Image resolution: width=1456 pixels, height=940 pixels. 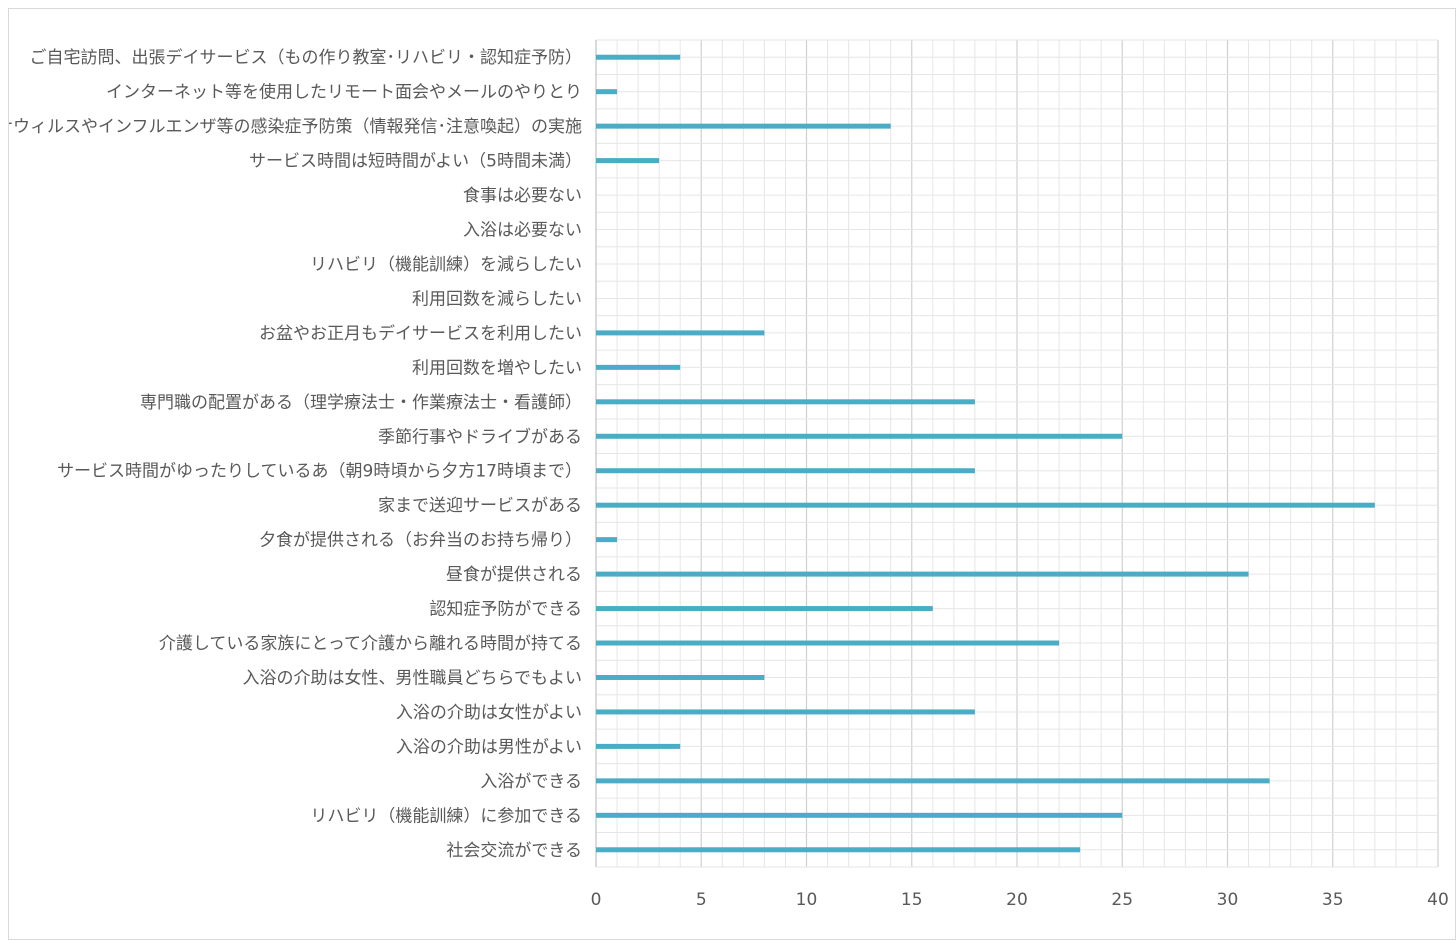 What do you see at coordinates (446, 265) in the screenshot?
I see `category-label: リハビリ（機能訓練）を減らしたい` at bounding box center [446, 265].